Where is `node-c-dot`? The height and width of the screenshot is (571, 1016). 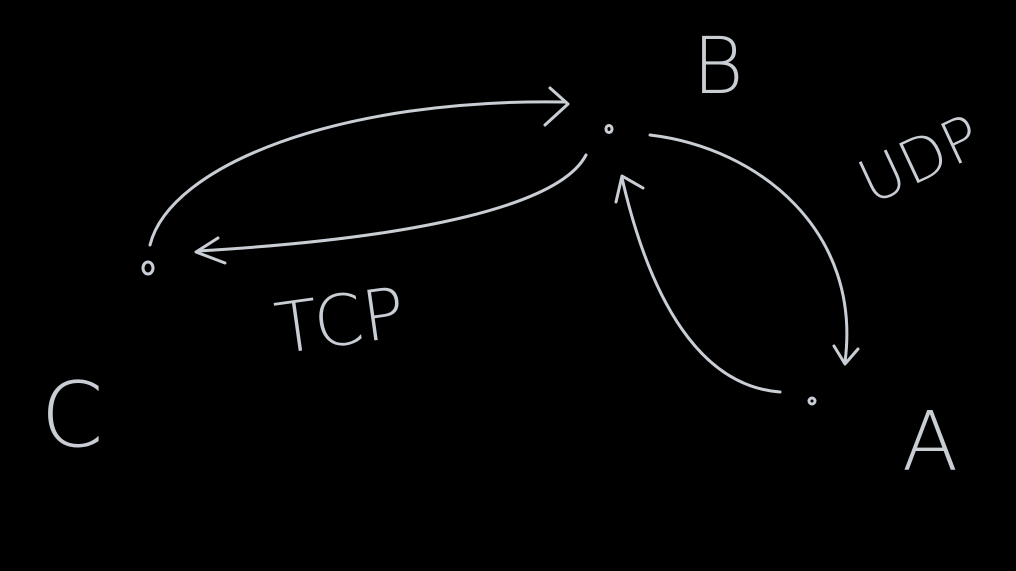 node-c-dot is located at coordinates (148, 268).